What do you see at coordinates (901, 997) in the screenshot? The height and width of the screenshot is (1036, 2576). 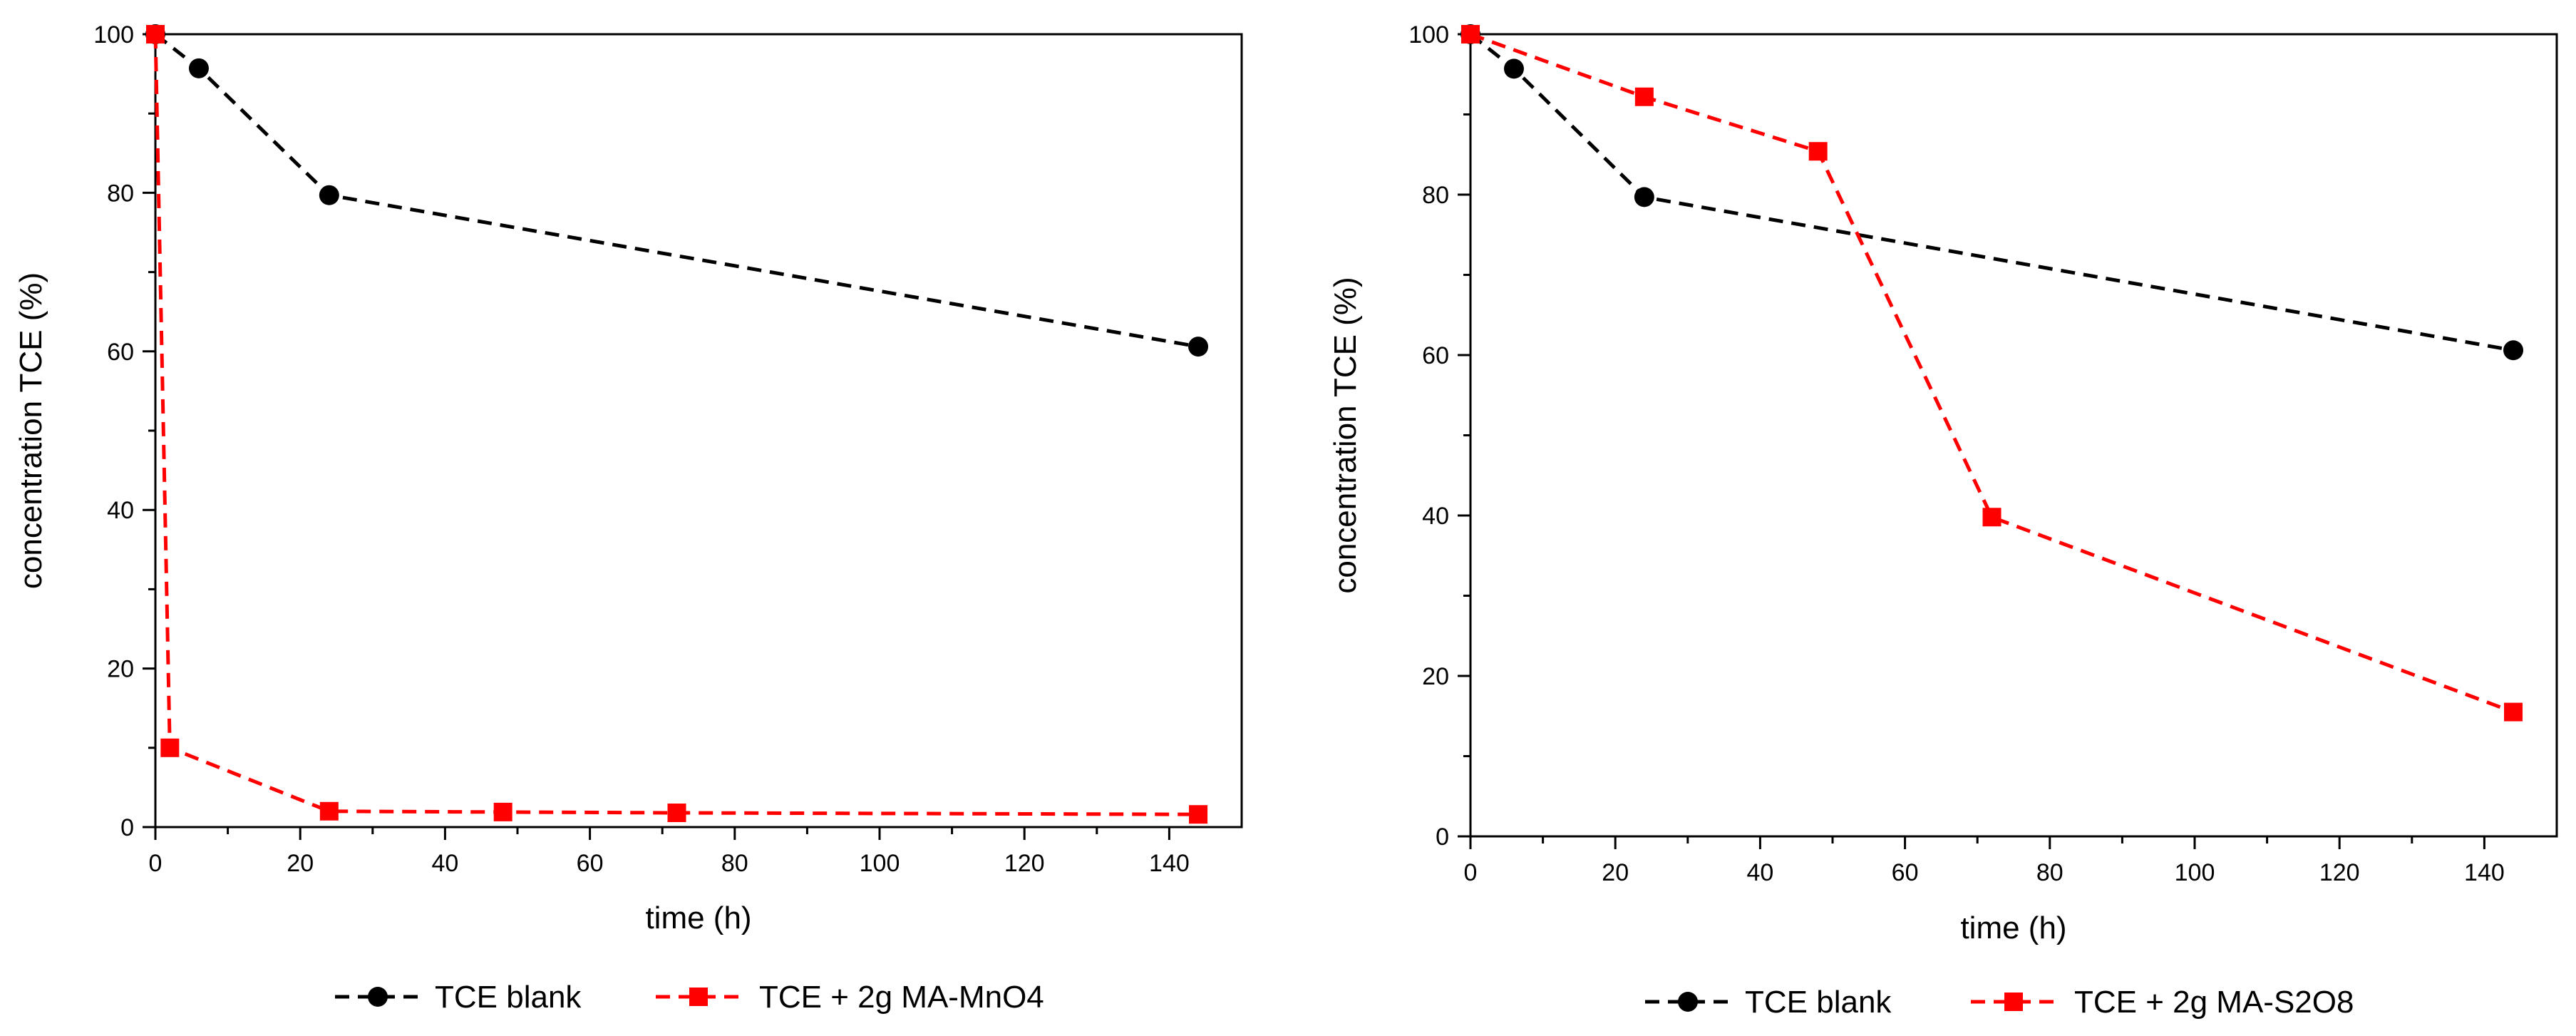 I see `legend-label: TCE + 2g MA-MnO4` at bounding box center [901, 997].